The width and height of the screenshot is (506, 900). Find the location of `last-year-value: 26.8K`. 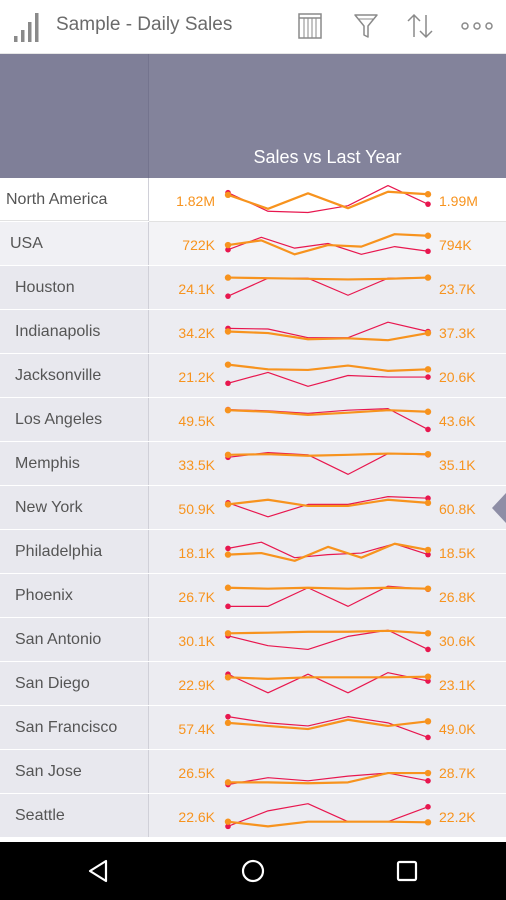

last-year-value: 26.8K is located at coordinates (457, 597).